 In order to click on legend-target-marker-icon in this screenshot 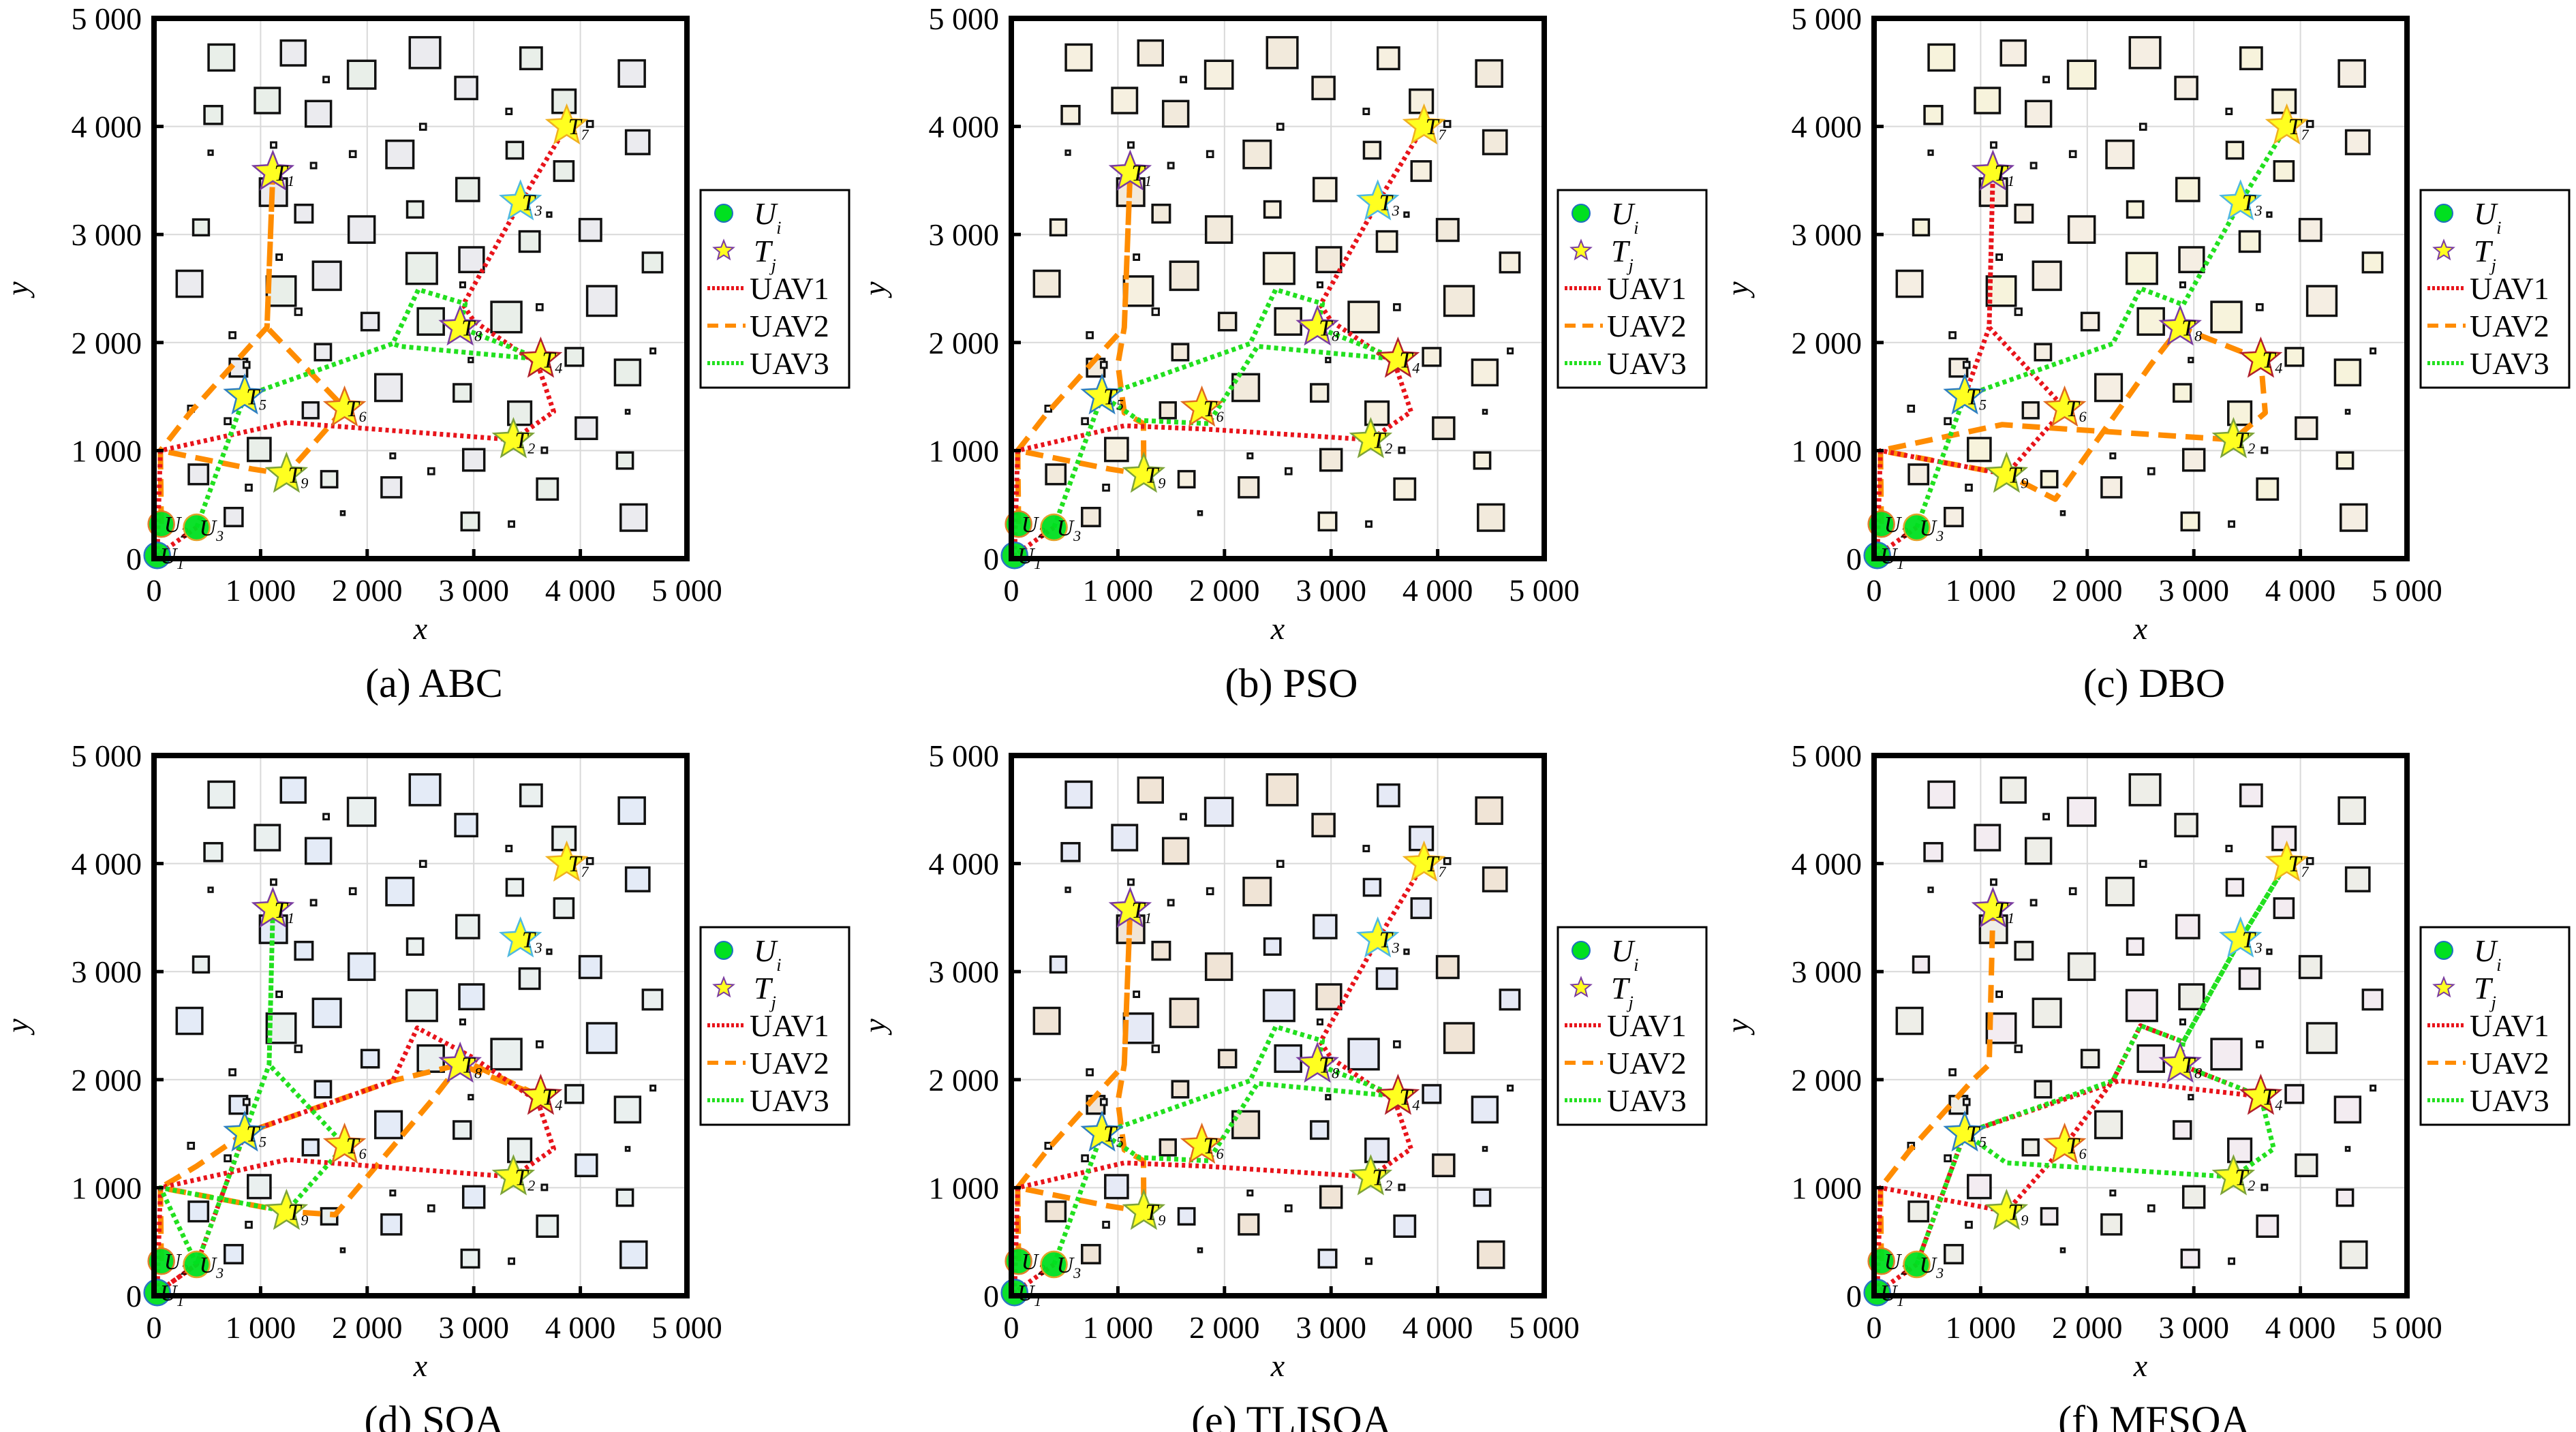, I will do `click(2443, 987)`.